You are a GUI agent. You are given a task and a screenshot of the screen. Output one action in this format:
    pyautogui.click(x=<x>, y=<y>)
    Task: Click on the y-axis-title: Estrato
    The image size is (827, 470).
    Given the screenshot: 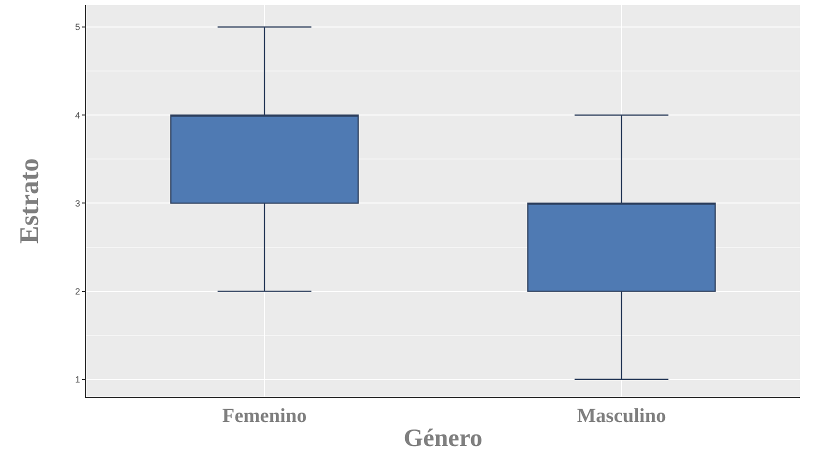 What is the action you would take?
    pyautogui.click(x=29, y=201)
    